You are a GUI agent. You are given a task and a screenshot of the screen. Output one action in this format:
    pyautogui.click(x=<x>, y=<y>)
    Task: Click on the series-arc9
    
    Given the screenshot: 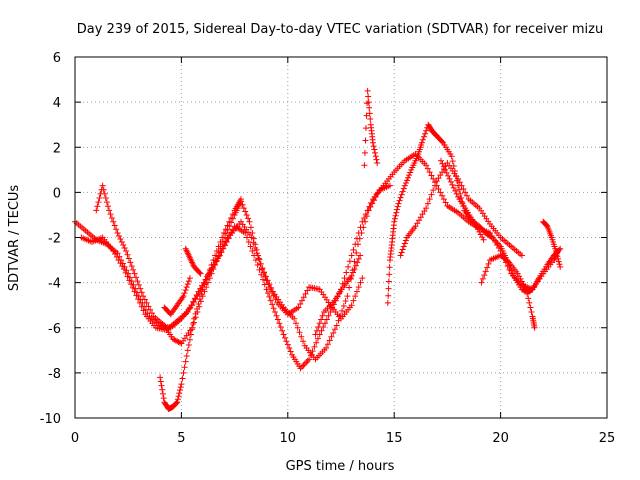 What is the action you would take?
    pyautogui.click(x=552, y=244)
    